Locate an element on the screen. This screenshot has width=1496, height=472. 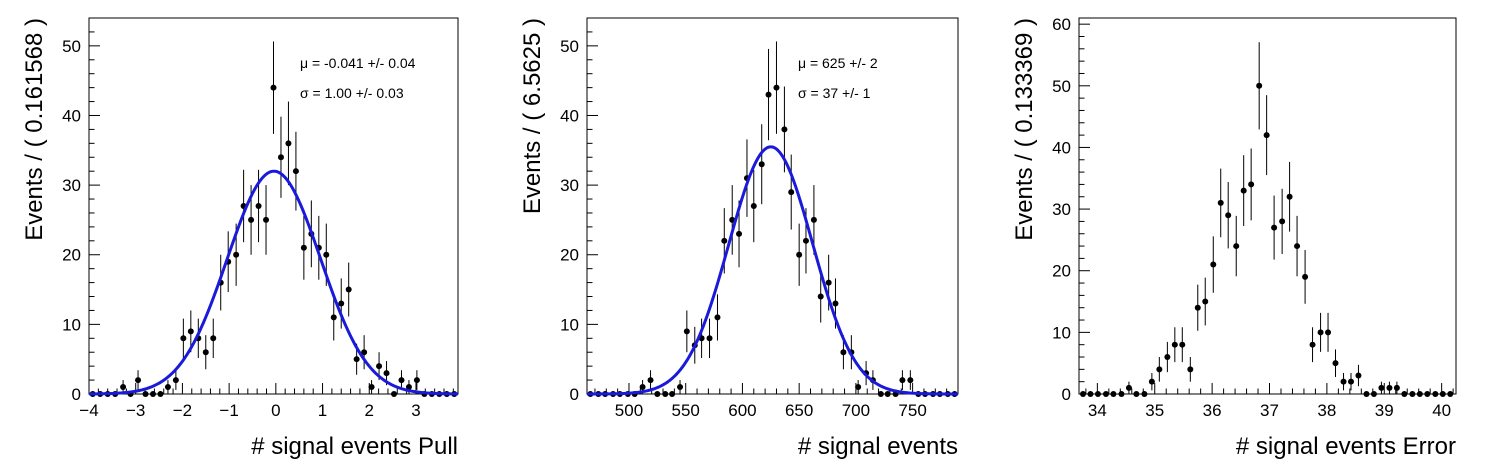
fit-parameter-label: σ = 1.00 +/- 0.03 is located at coordinates (352, 93).